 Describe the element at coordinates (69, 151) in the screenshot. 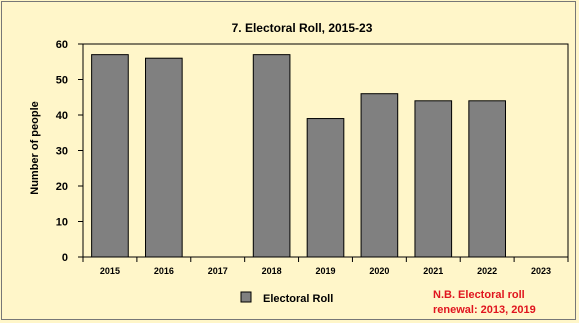

I see `y-axis: 0 10 20 30 40 50 60` at that location.